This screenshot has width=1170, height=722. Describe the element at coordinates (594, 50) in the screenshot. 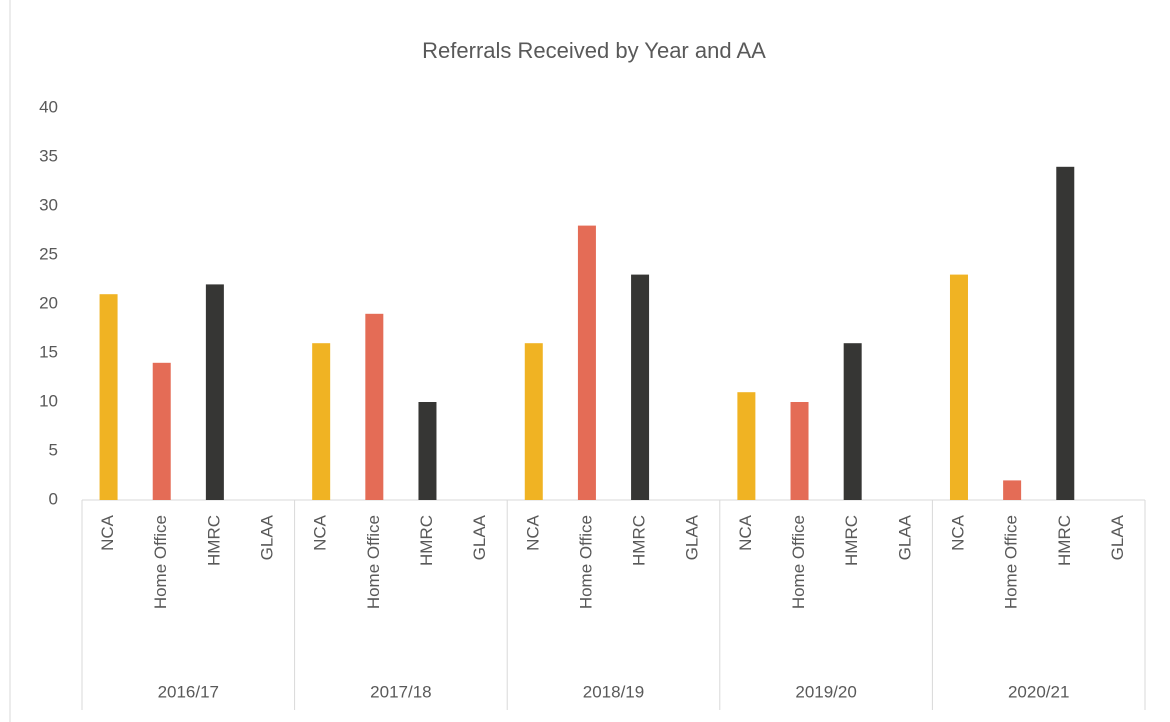

I see `chart-title: Referrals Received by Year and AA` at that location.